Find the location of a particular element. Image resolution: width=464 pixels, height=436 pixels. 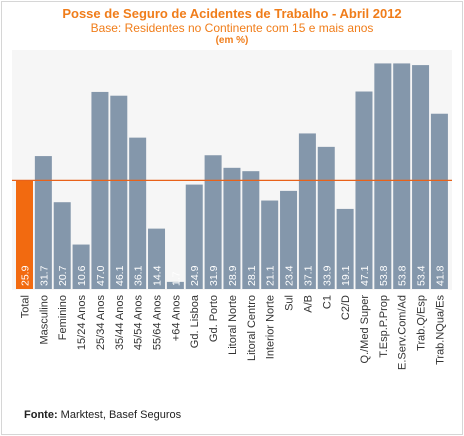

value-label-19: 53.8 is located at coordinates (384, 275).